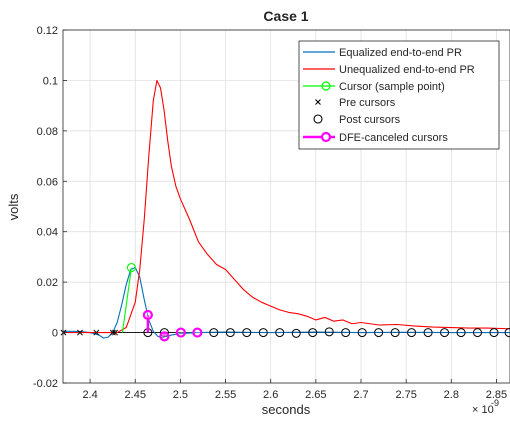  I want to click on legend-label-post-cursors: Post cursors, so click(370, 120).